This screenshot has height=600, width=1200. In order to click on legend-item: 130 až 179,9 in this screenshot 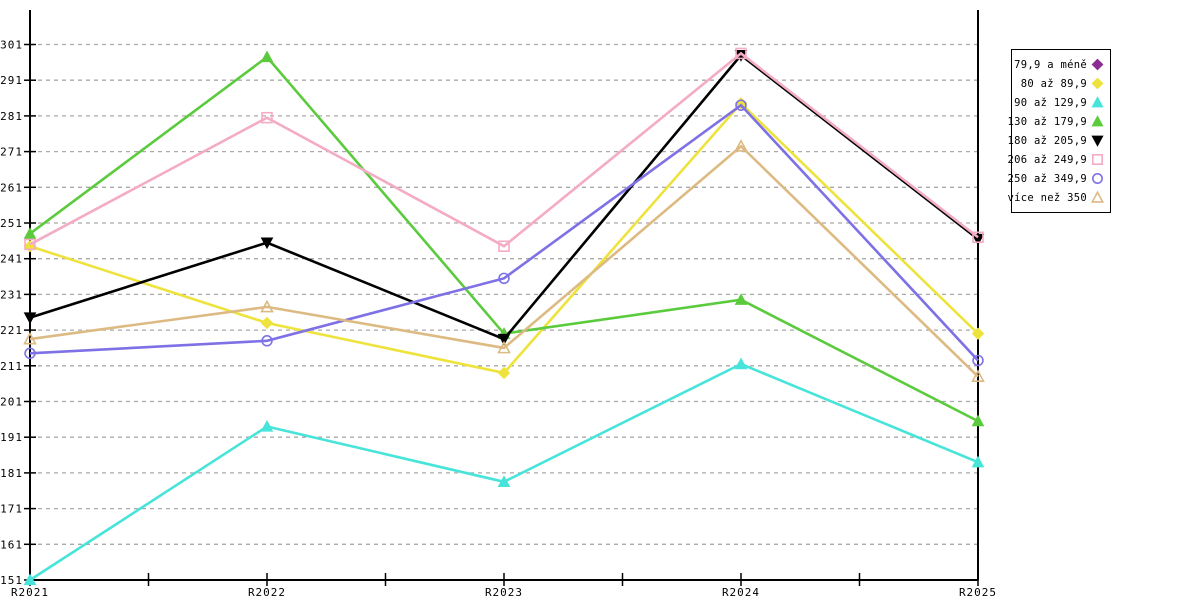, I will do `click(1056, 121)`.